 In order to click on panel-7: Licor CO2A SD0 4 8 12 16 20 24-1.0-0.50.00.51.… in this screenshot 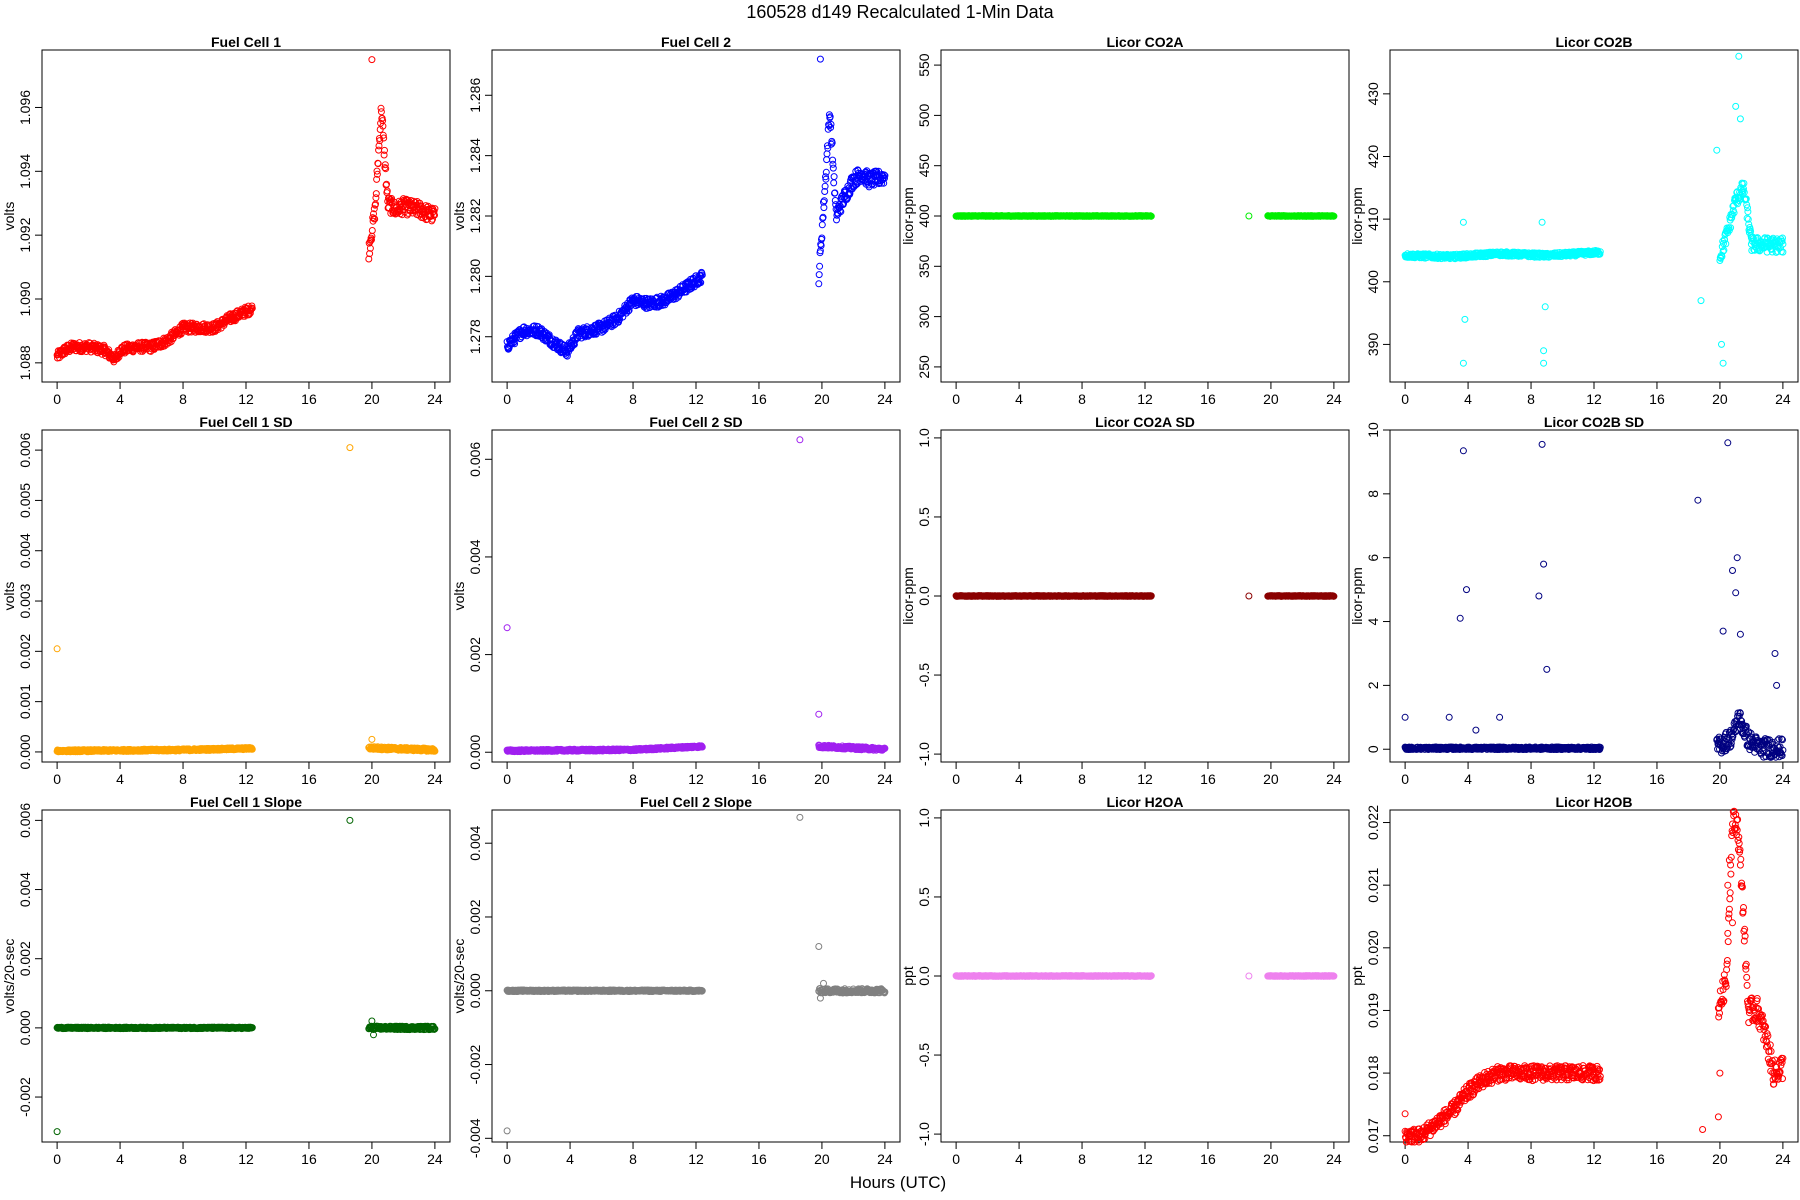, I will do `click(1125, 600)`.